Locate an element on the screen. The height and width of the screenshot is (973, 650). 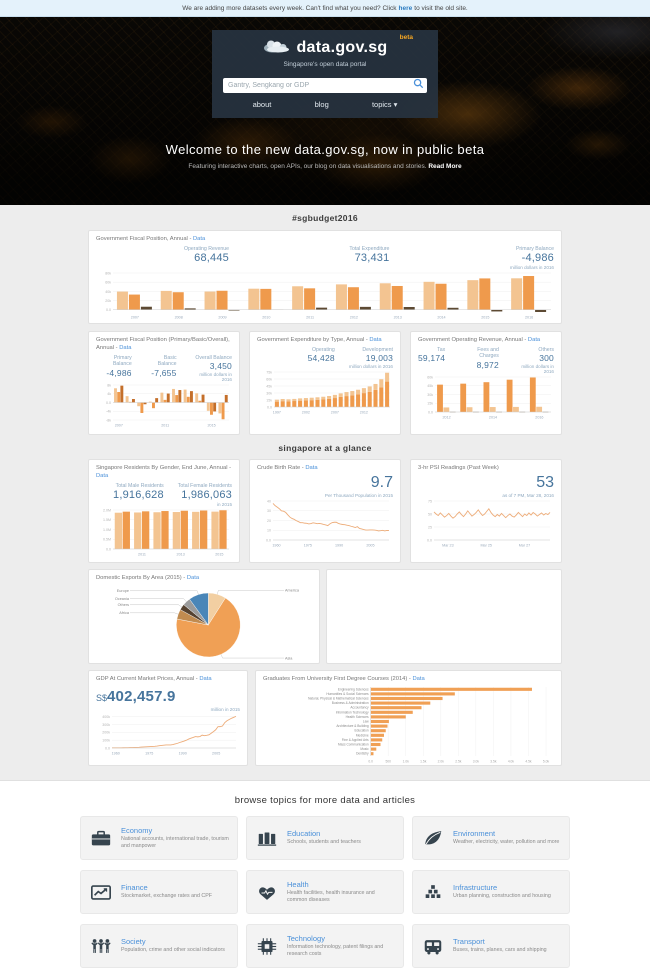
svg-text: Education is located at coordinates (361, 731).